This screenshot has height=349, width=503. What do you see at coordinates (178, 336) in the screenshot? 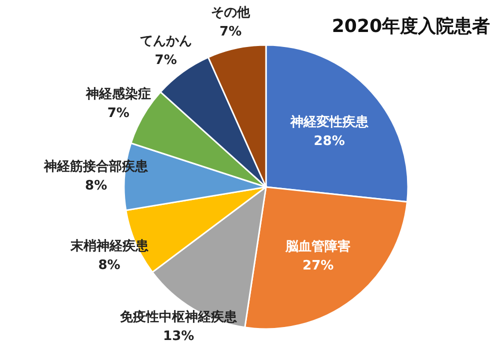
I see `data-label: 13%` at bounding box center [178, 336].